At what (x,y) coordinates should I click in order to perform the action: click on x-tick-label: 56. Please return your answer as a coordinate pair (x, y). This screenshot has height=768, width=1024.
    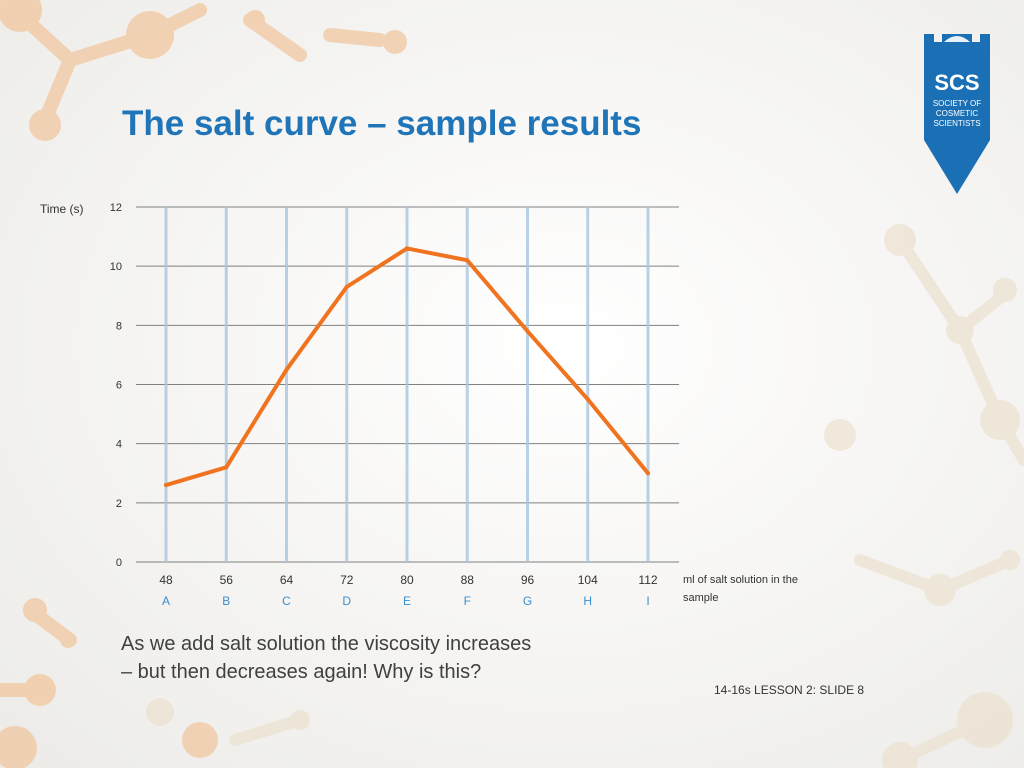
    Looking at the image, I should click on (227, 580).